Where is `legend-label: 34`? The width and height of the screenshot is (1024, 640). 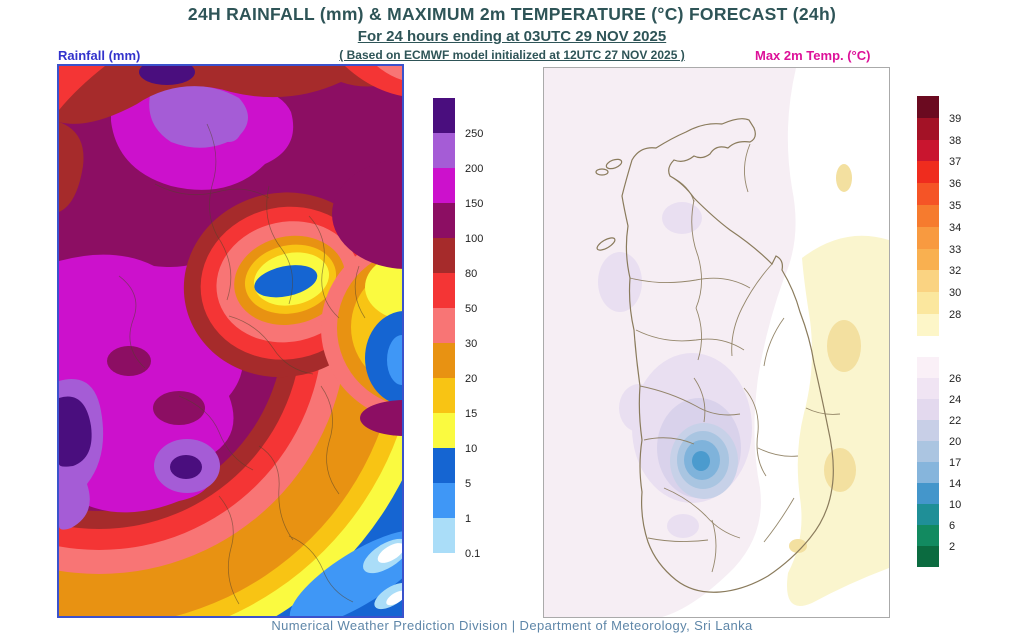
legend-label: 34 is located at coordinates (955, 227).